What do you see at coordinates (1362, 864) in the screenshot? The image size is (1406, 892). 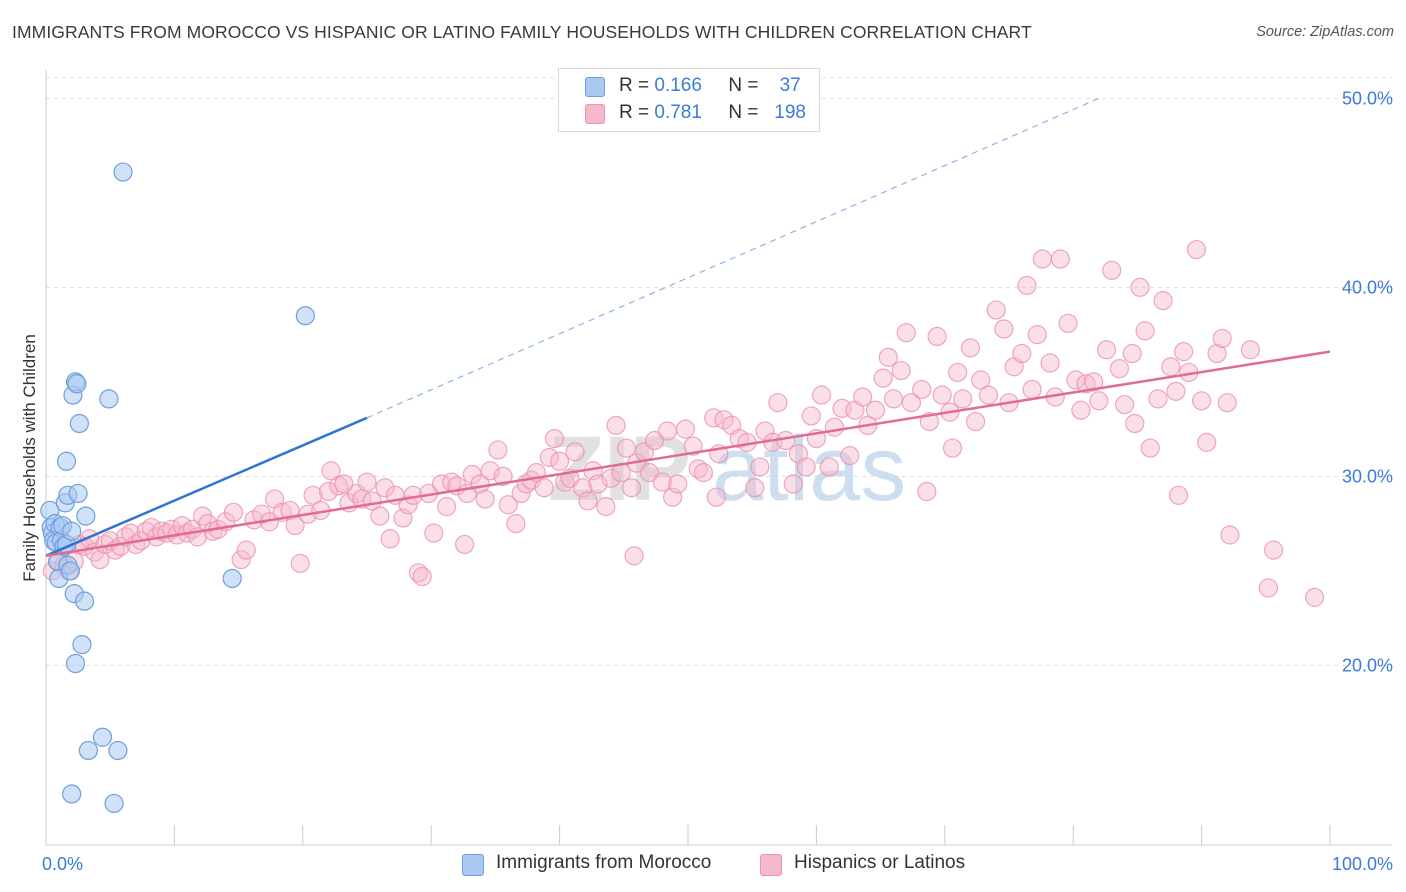 I see `x-tick-label: 100.0%` at bounding box center [1362, 864].